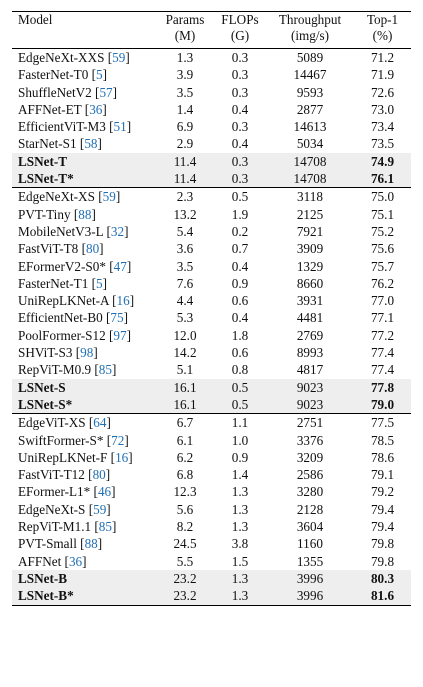 This screenshot has width=423, height=687. Describe the element at coordinates (58, 353) in the screenshot. I see `model-name-cell: SHViT-S3 [98]` at that location.